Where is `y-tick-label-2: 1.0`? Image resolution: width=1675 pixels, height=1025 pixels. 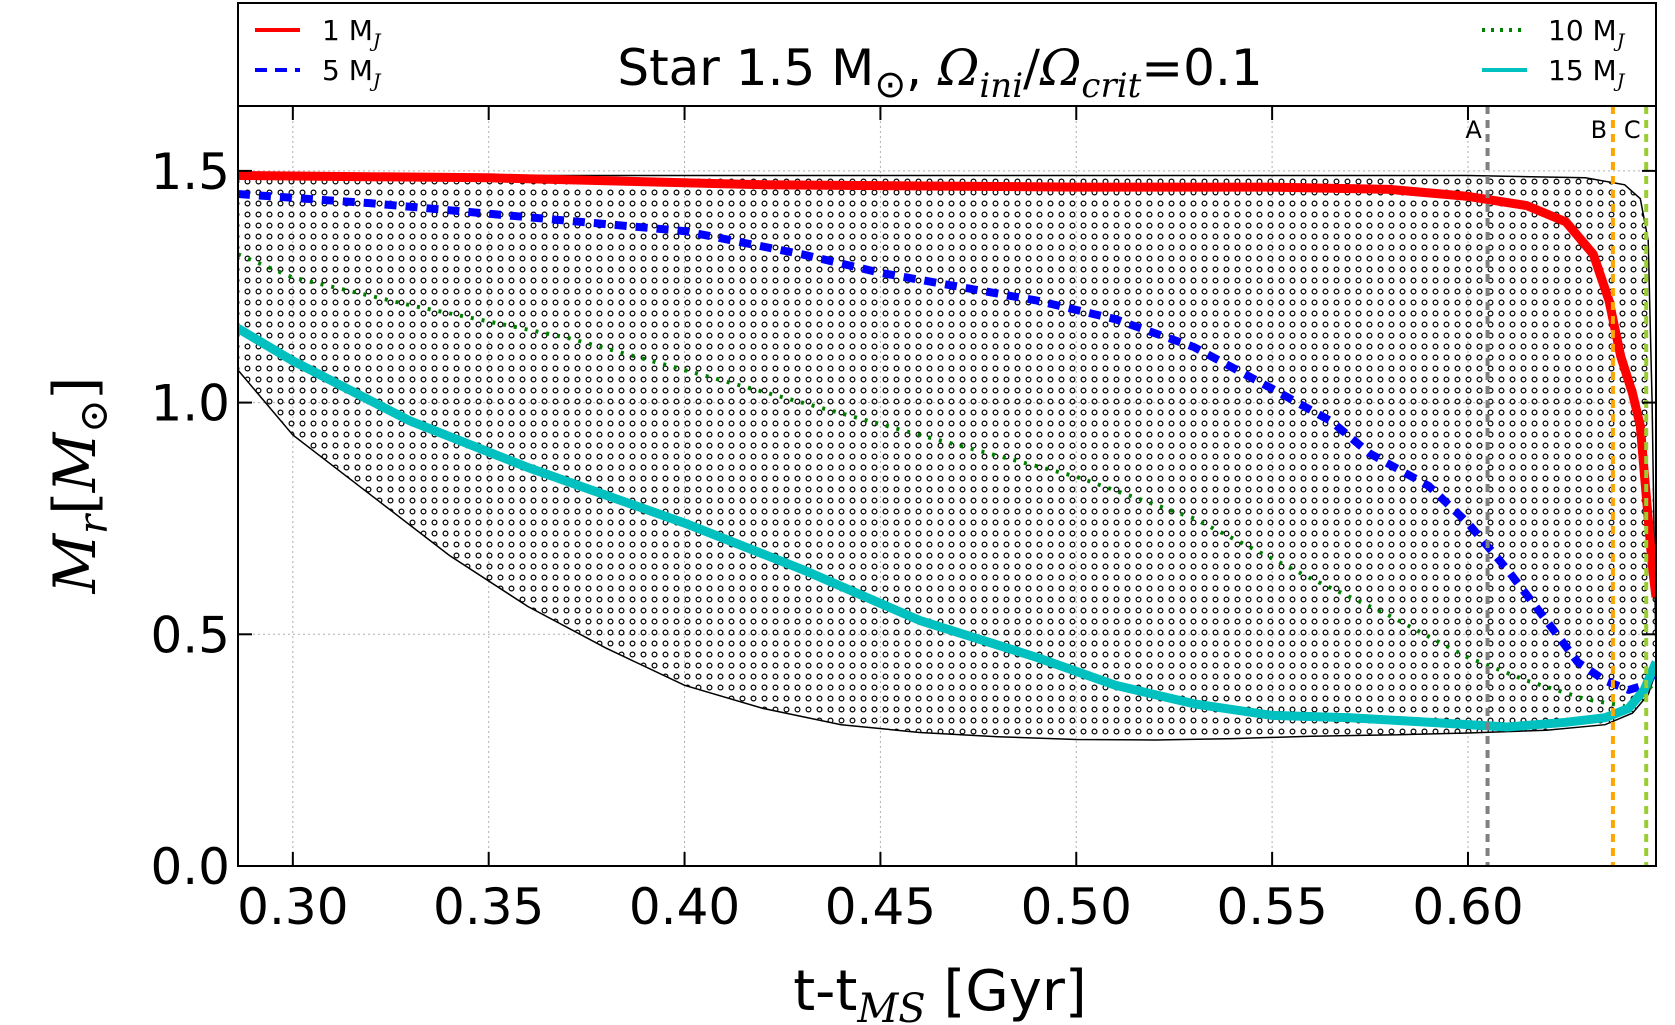 y-tick-label-2: 1.0 is located at coordinates (190, 404).